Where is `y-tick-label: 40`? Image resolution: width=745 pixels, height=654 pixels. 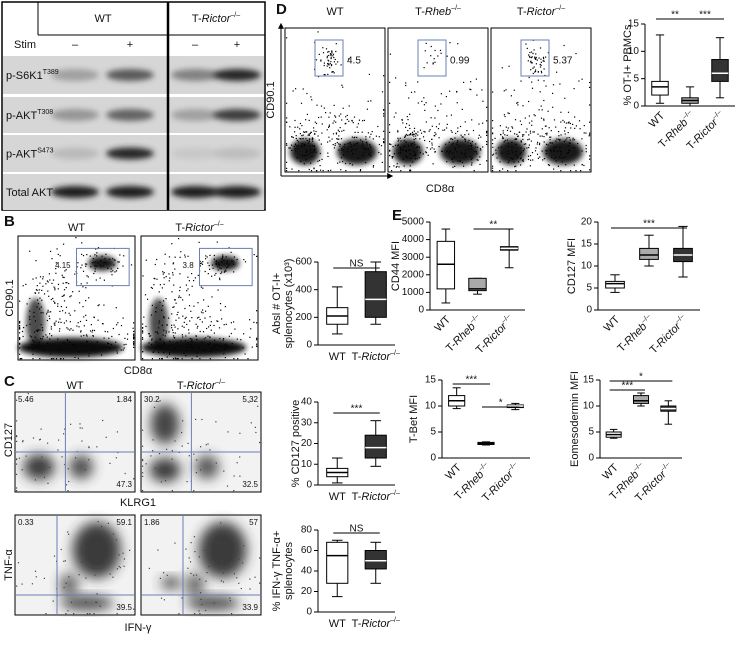 y-tick-label: 40 is located at coordinates (307, 571).